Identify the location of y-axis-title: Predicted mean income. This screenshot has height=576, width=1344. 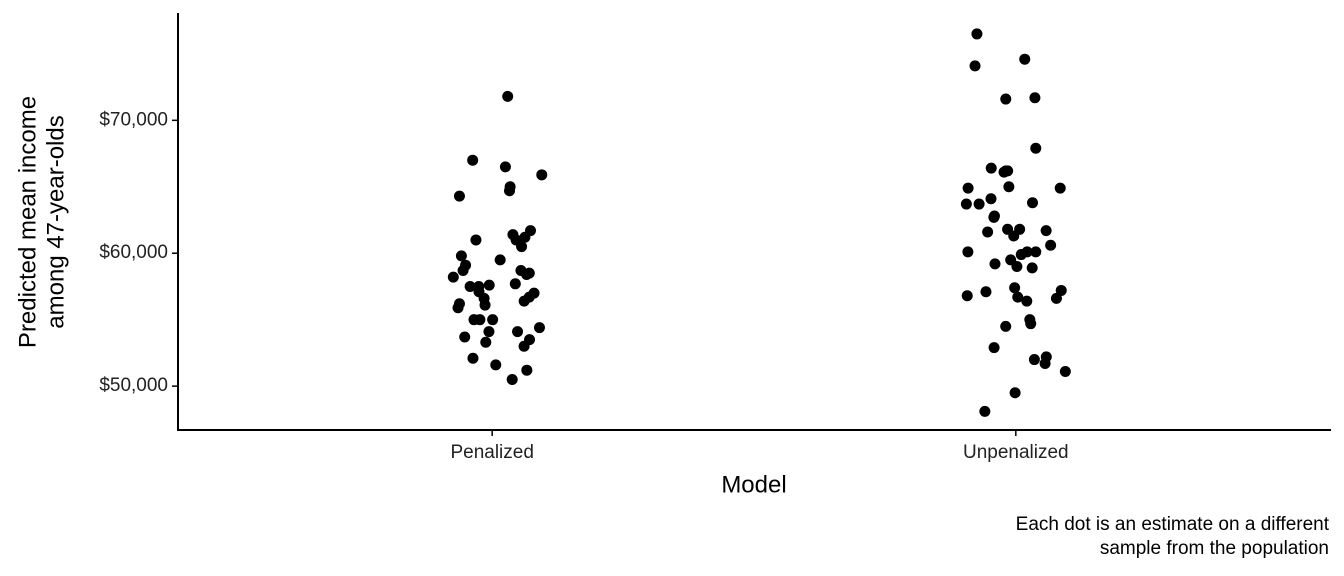
(27, 222).